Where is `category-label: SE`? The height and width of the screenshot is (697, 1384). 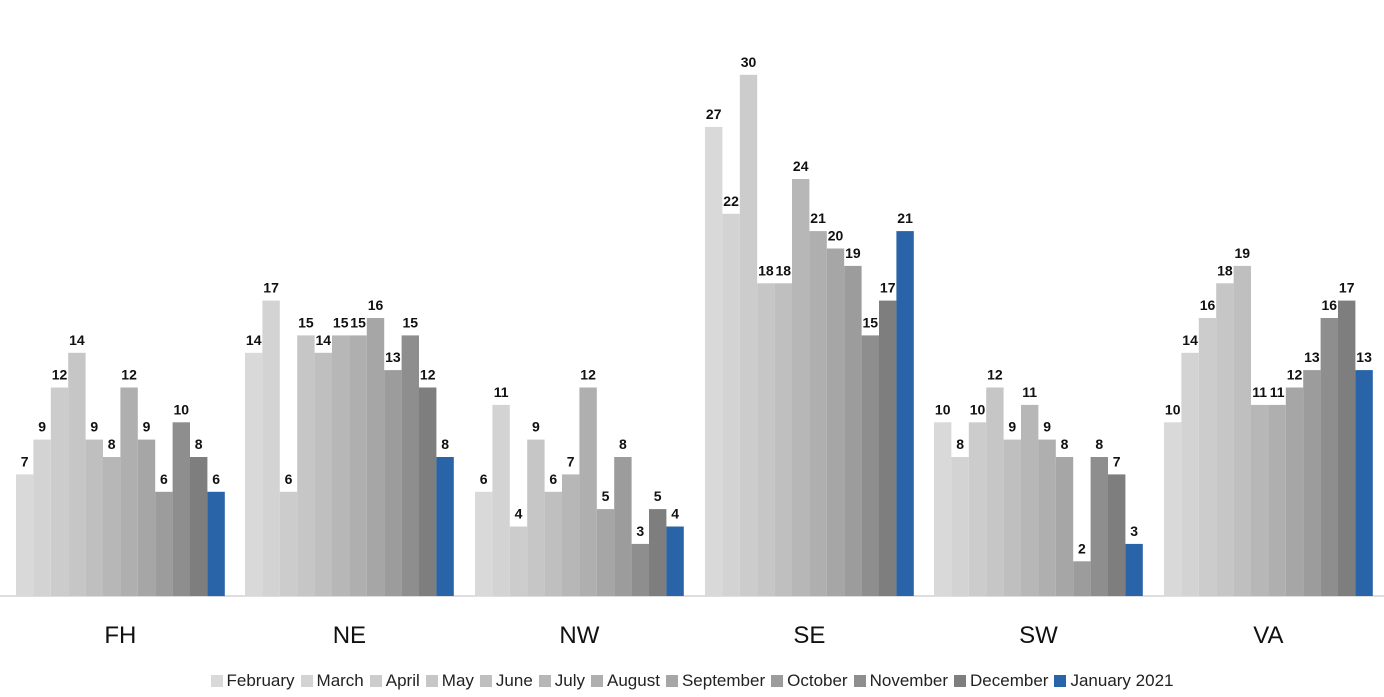
category-label: SE is located at coordinates (809, 635).